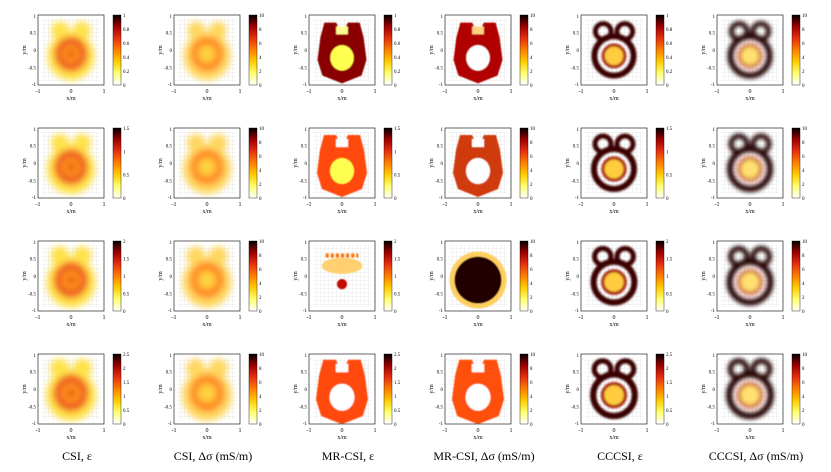 This screenshot has height=472, width=831. I want to click on panel-r2-c4: 1 0.5 0 -0.5 -1-1 0 1 x/m y/m 10 8 6 4 2 0, so click(482, 171).